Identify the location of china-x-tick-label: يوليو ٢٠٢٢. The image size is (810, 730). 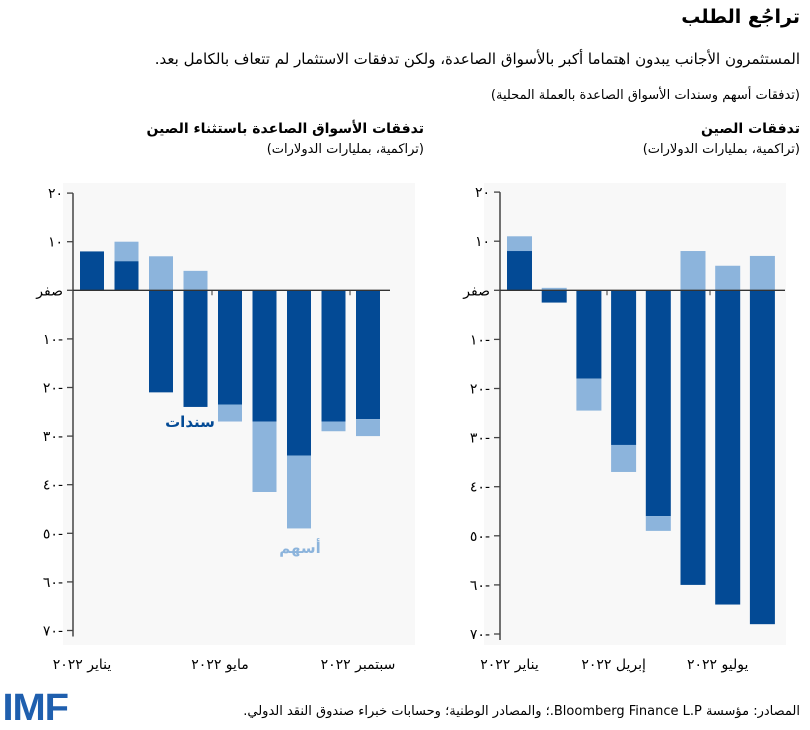
(717, 665).